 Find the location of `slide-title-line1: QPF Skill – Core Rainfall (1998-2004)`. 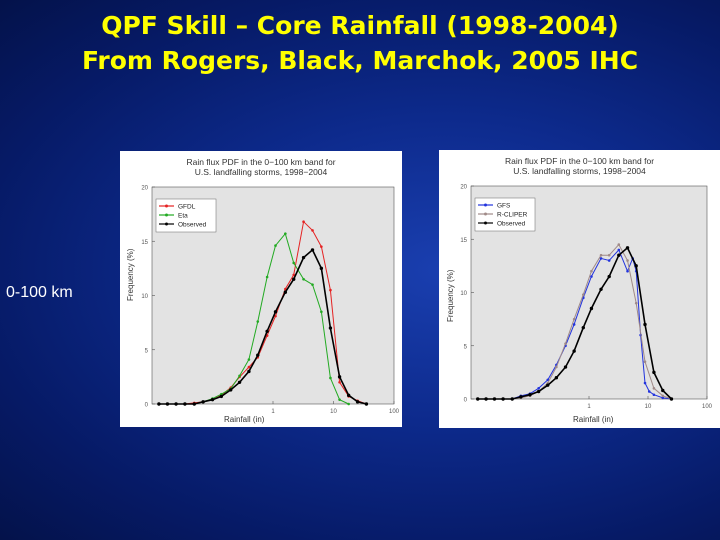

slide-title-line1: QPF Skill – Core Rainfall (1998-2004) is located at coordinates (360, 25).